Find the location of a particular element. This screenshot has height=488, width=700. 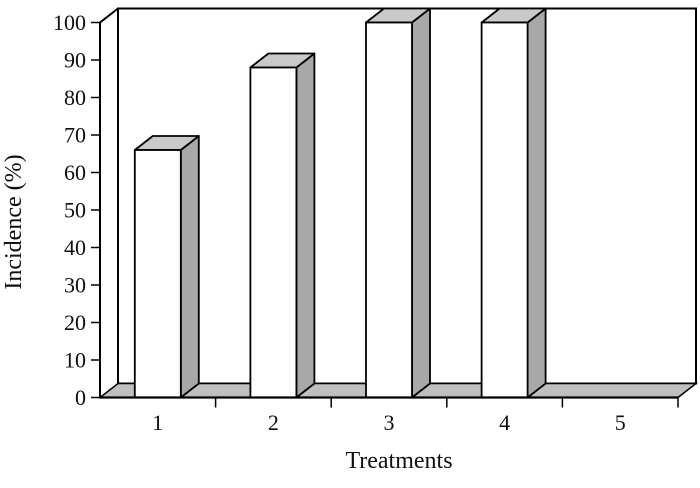

y-axis-title: Incidence (%) is located at coordinates (14, 221).